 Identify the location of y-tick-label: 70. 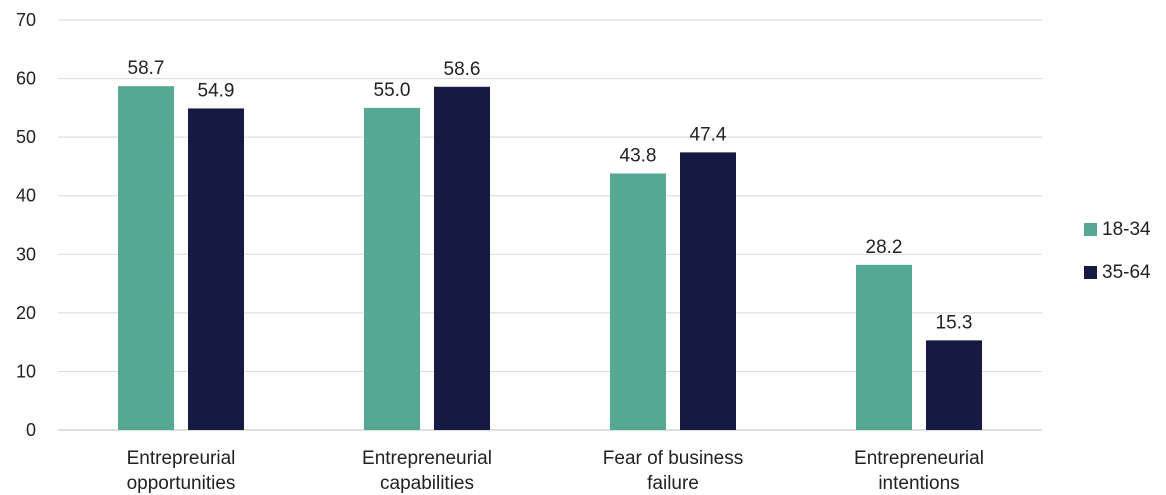
(26, 20).